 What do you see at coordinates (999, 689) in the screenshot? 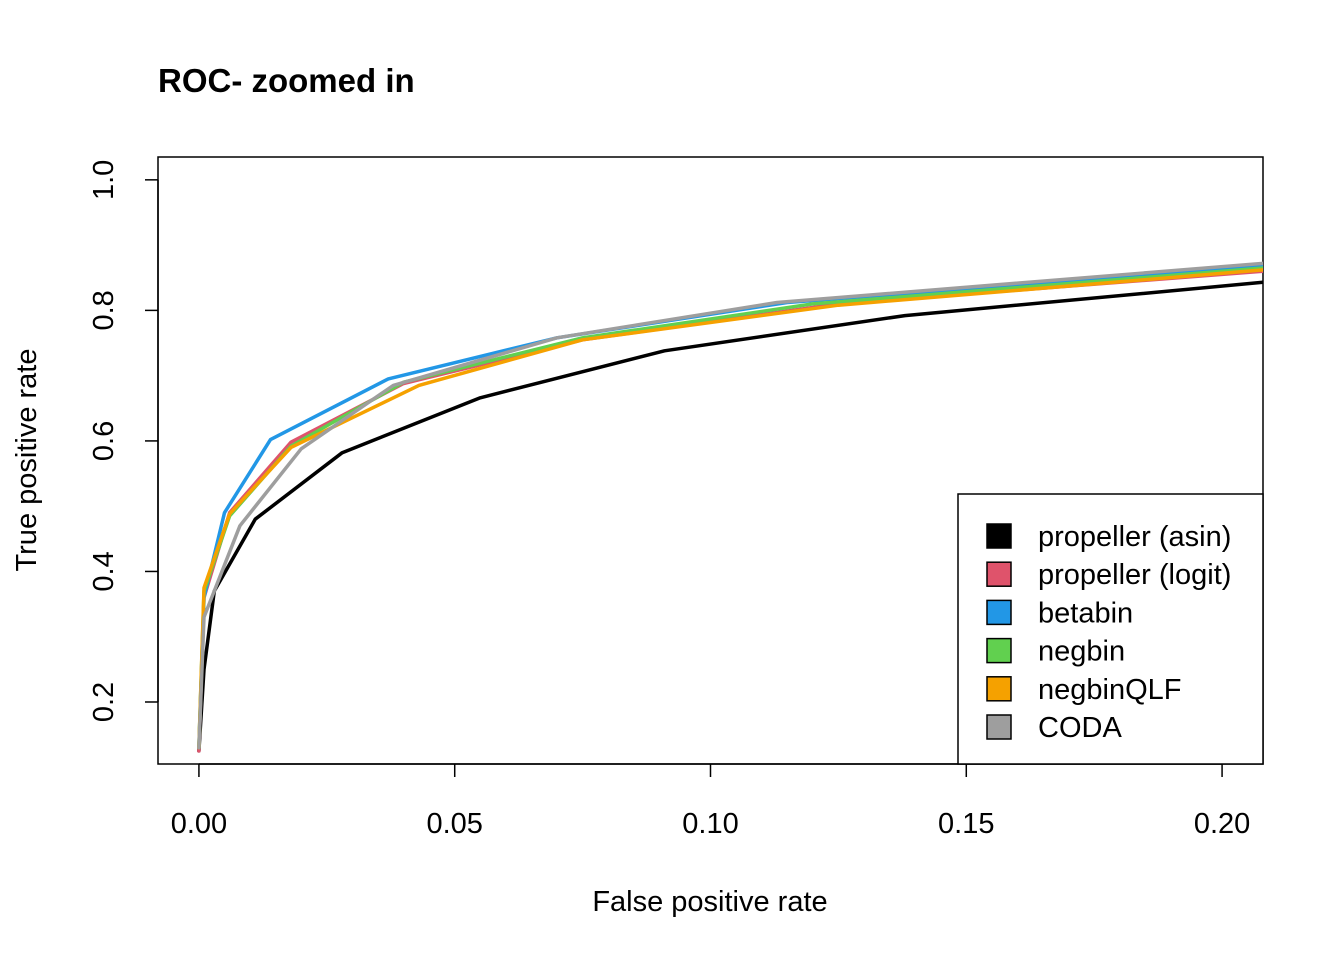
I see `legend-swatch-negbinqlf` at bounding box center [999, 689].